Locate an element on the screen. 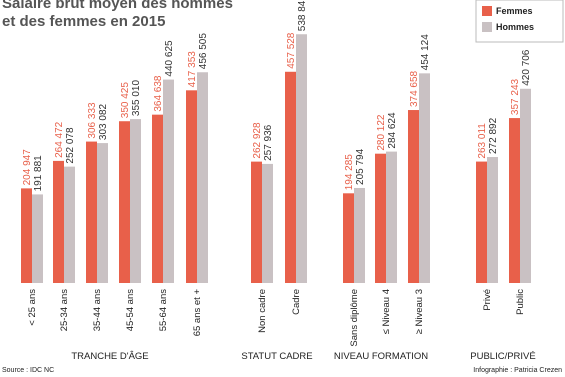  value-label: 357 243 is located at coordinates (515, 96).